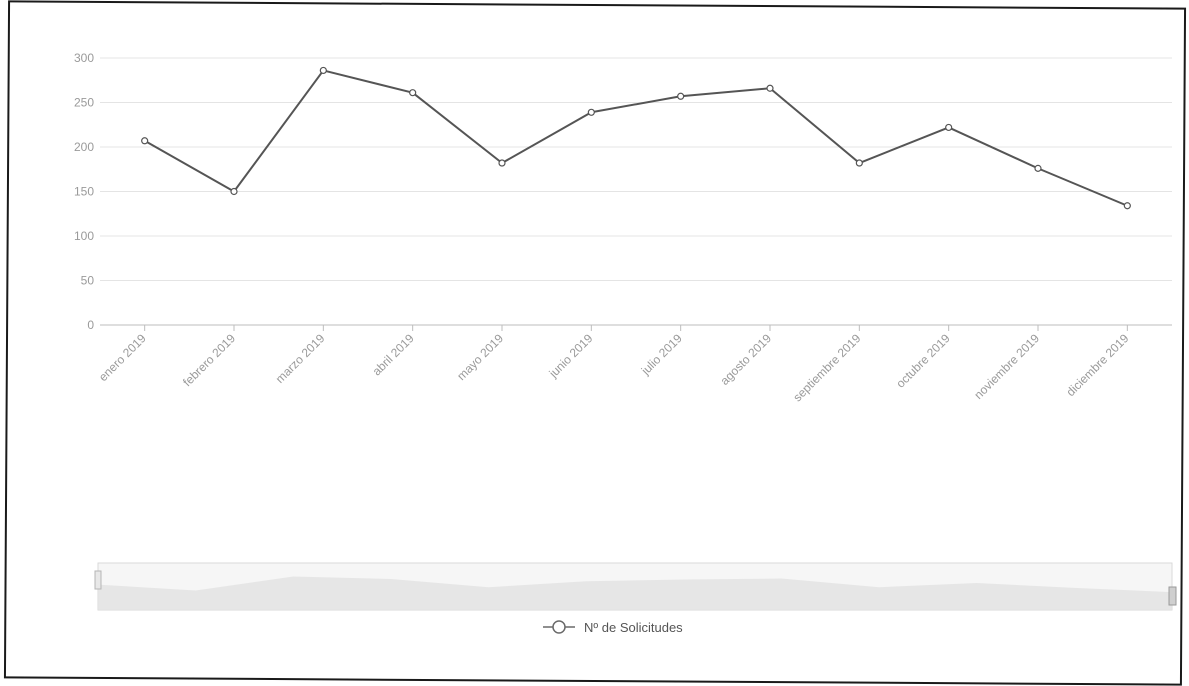  Describe the element at coordinates (480, 357) in the screenshot. I see `x-tick-label: mayo 2019` at that location.